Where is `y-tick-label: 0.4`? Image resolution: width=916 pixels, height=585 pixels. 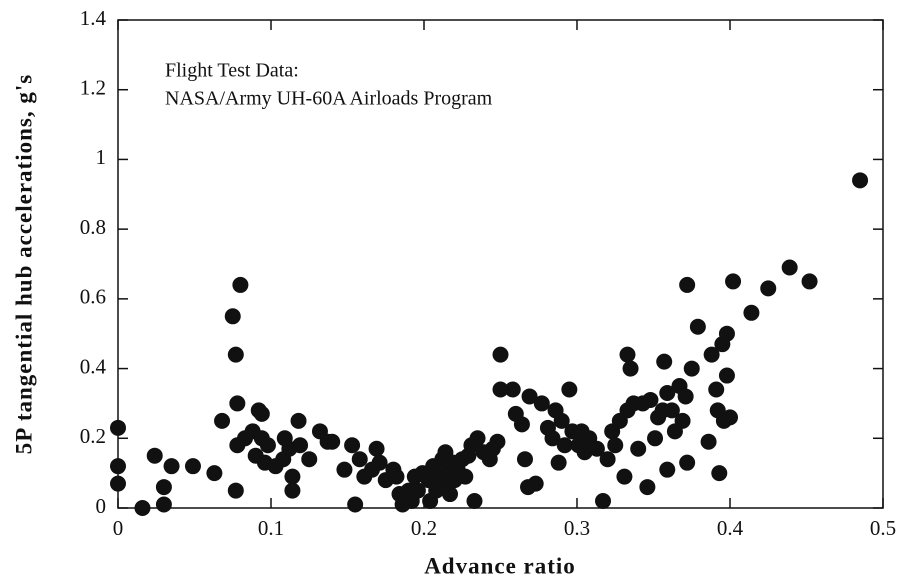 y-tick-label: 0.4 is located at coordinates (93, 366).